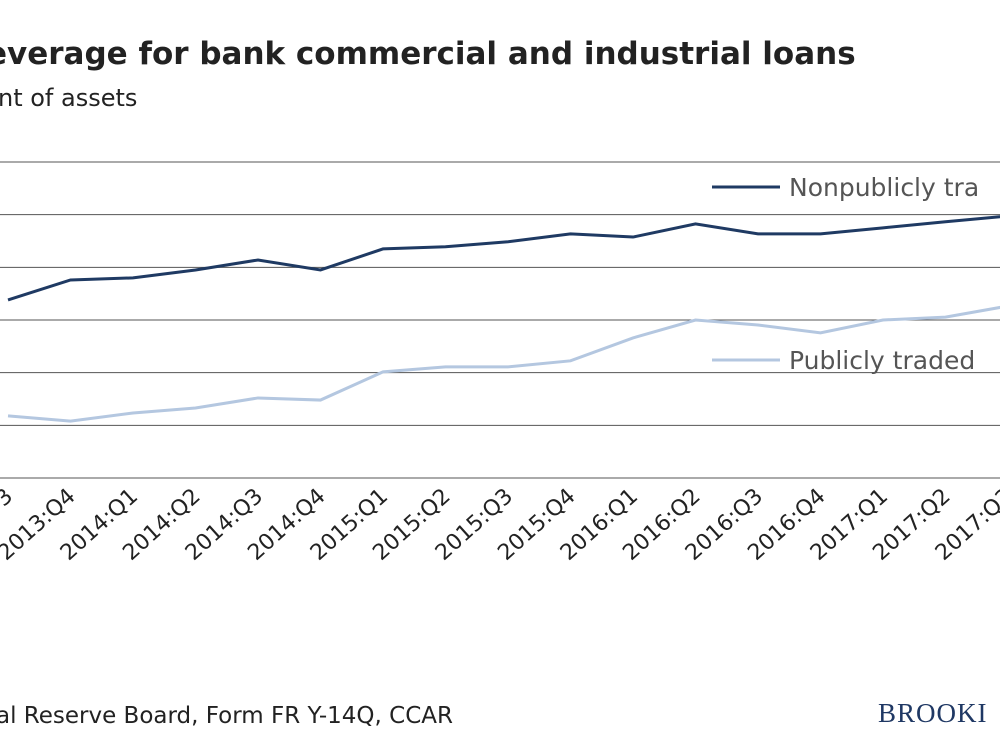 Image resolution: width=1000 pixels, height=750 pixels. I want to click on chart-subtitle: nt of assets, so click(68, 98).